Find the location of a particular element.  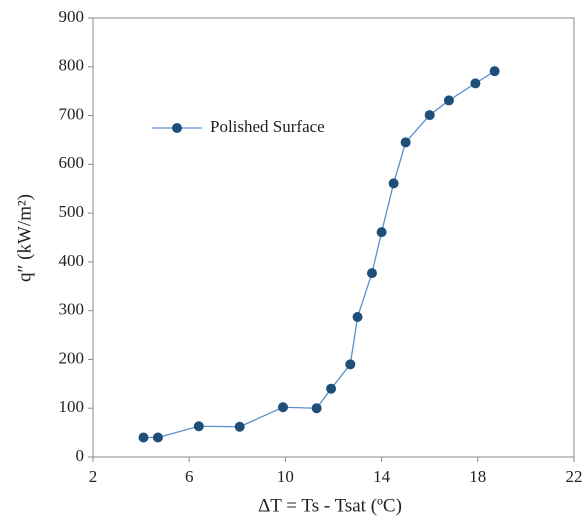

x-tick-label: 22 is located at coordinates (574, 476).